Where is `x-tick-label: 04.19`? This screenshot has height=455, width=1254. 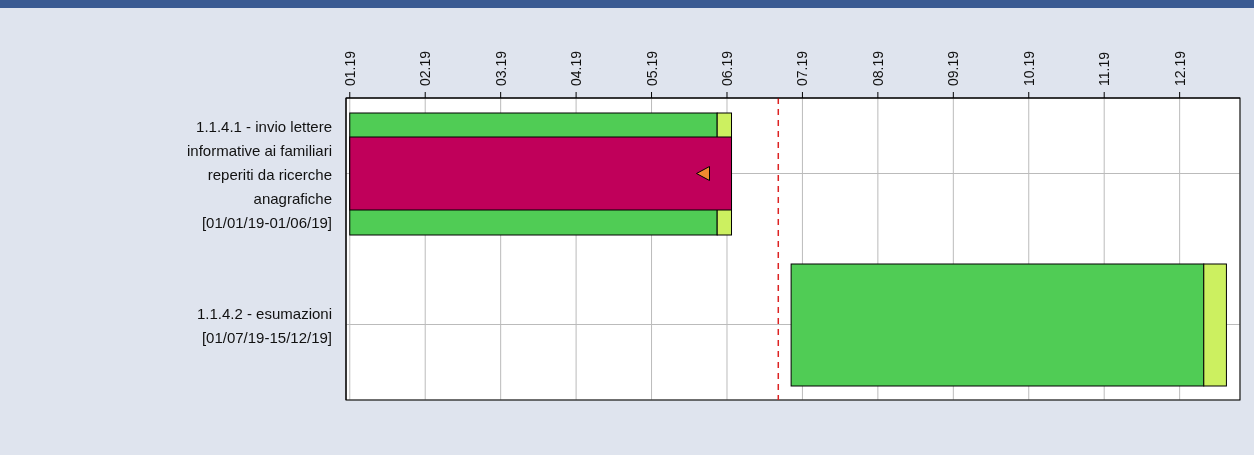 x-tick-label: 04.19 is located at coordinates (576, 68).